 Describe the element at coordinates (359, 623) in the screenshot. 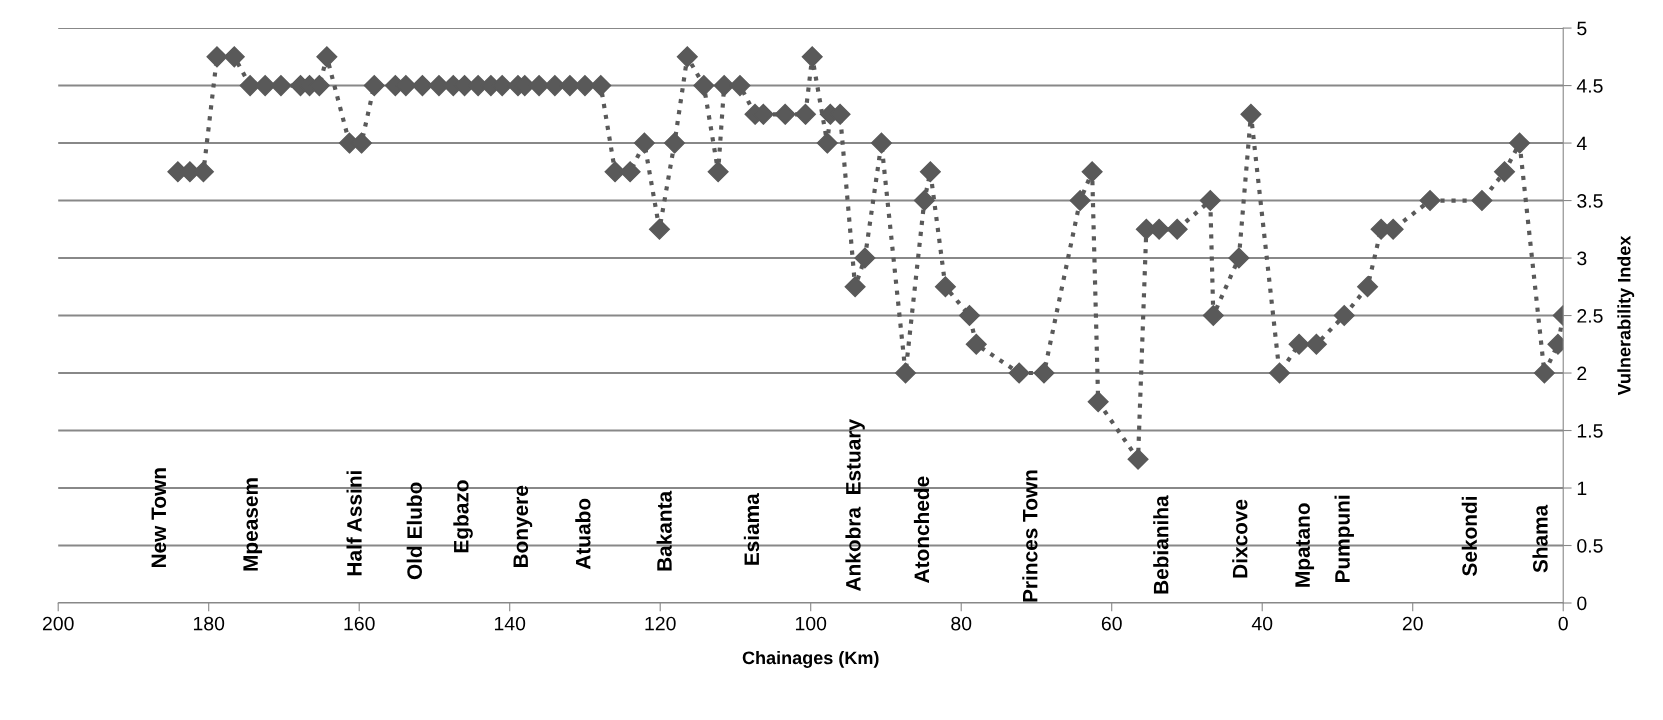

I see `x-tick-label: 160` at that location.